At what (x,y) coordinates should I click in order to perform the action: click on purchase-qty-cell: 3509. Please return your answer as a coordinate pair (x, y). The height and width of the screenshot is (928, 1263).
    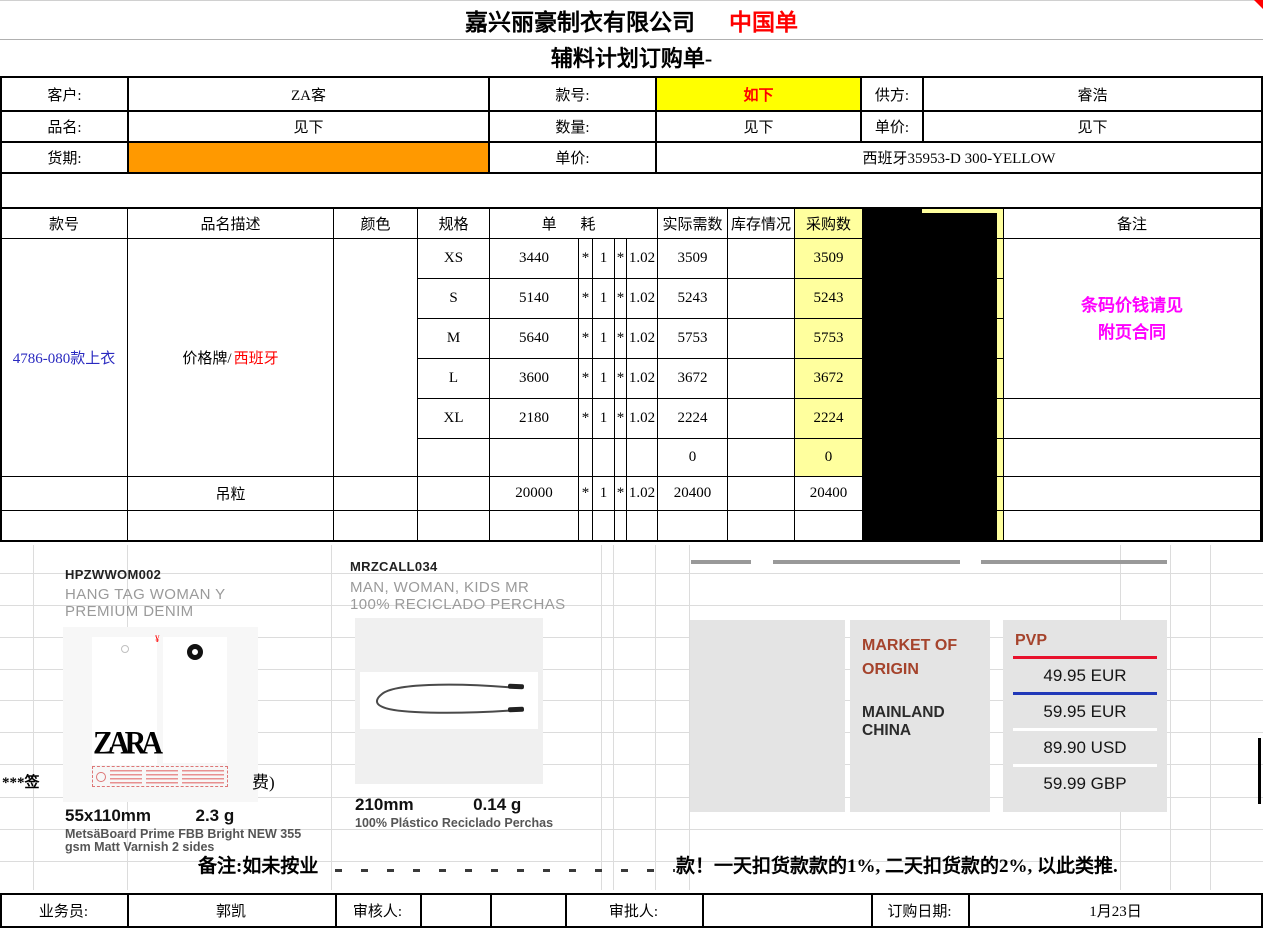
    Looking at the image, I should click on (828, 258).